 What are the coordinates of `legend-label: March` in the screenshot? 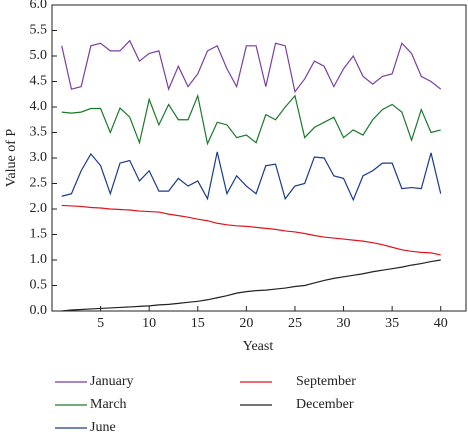 It's located at (108, 404).